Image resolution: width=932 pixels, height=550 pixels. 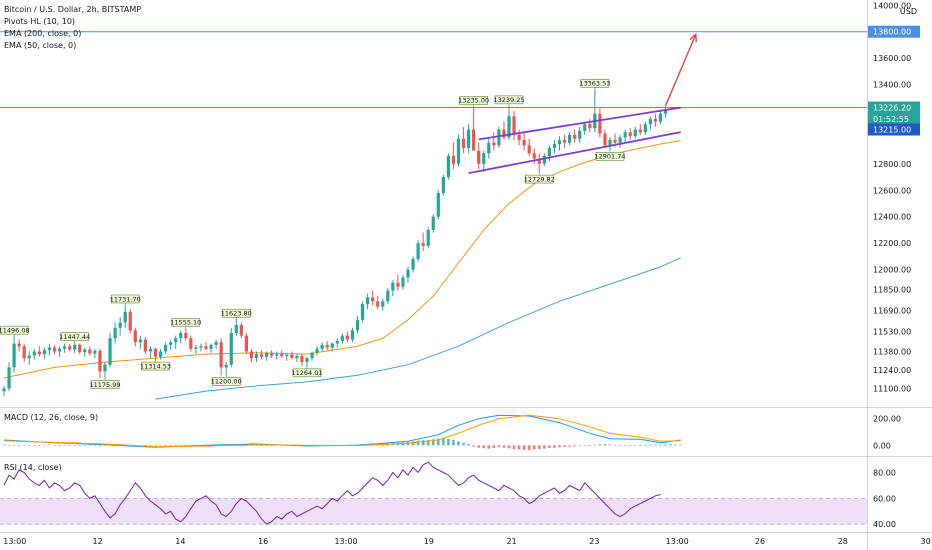 What do you see at coordinates (539, 179) in the screenshot?
I see `pivot-text: 12729.82` at bounding box center [539, 179].